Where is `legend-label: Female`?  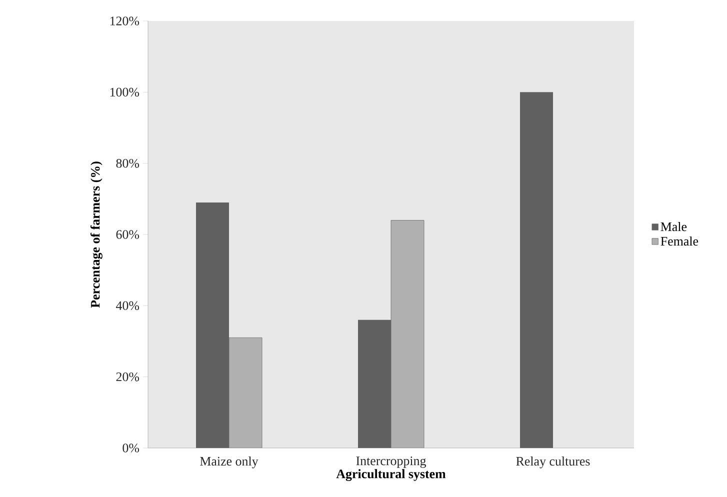
legend-label: Female is located at coordinates (679, 241).